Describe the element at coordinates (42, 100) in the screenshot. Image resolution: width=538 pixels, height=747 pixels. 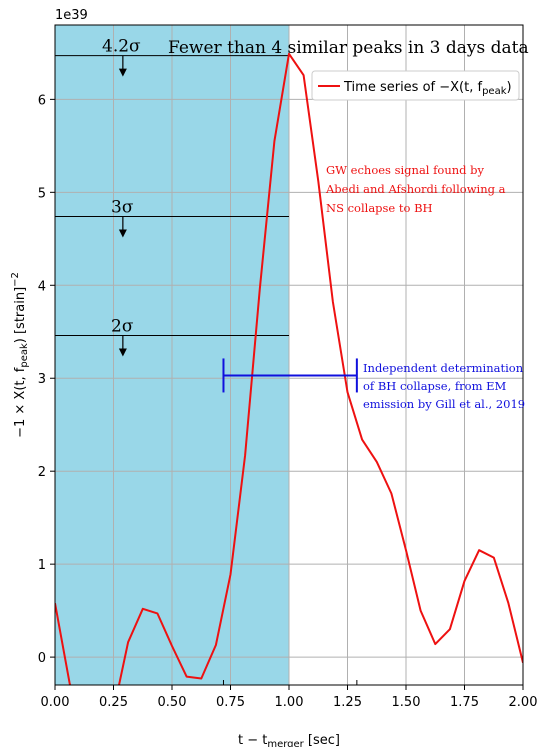
I see `y-tick-label: 6` at that location.